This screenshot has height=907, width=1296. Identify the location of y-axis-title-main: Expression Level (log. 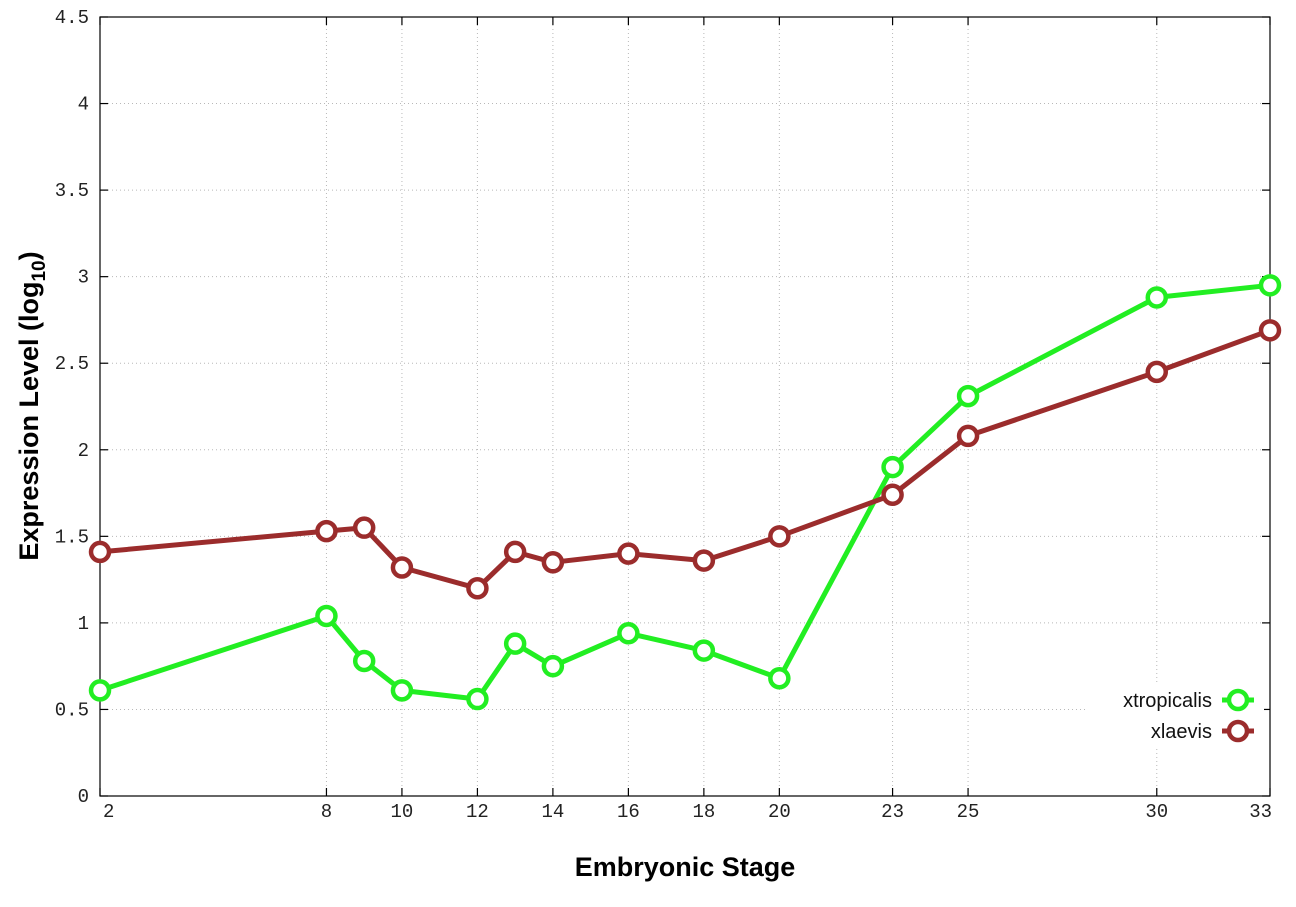
(29, 421).